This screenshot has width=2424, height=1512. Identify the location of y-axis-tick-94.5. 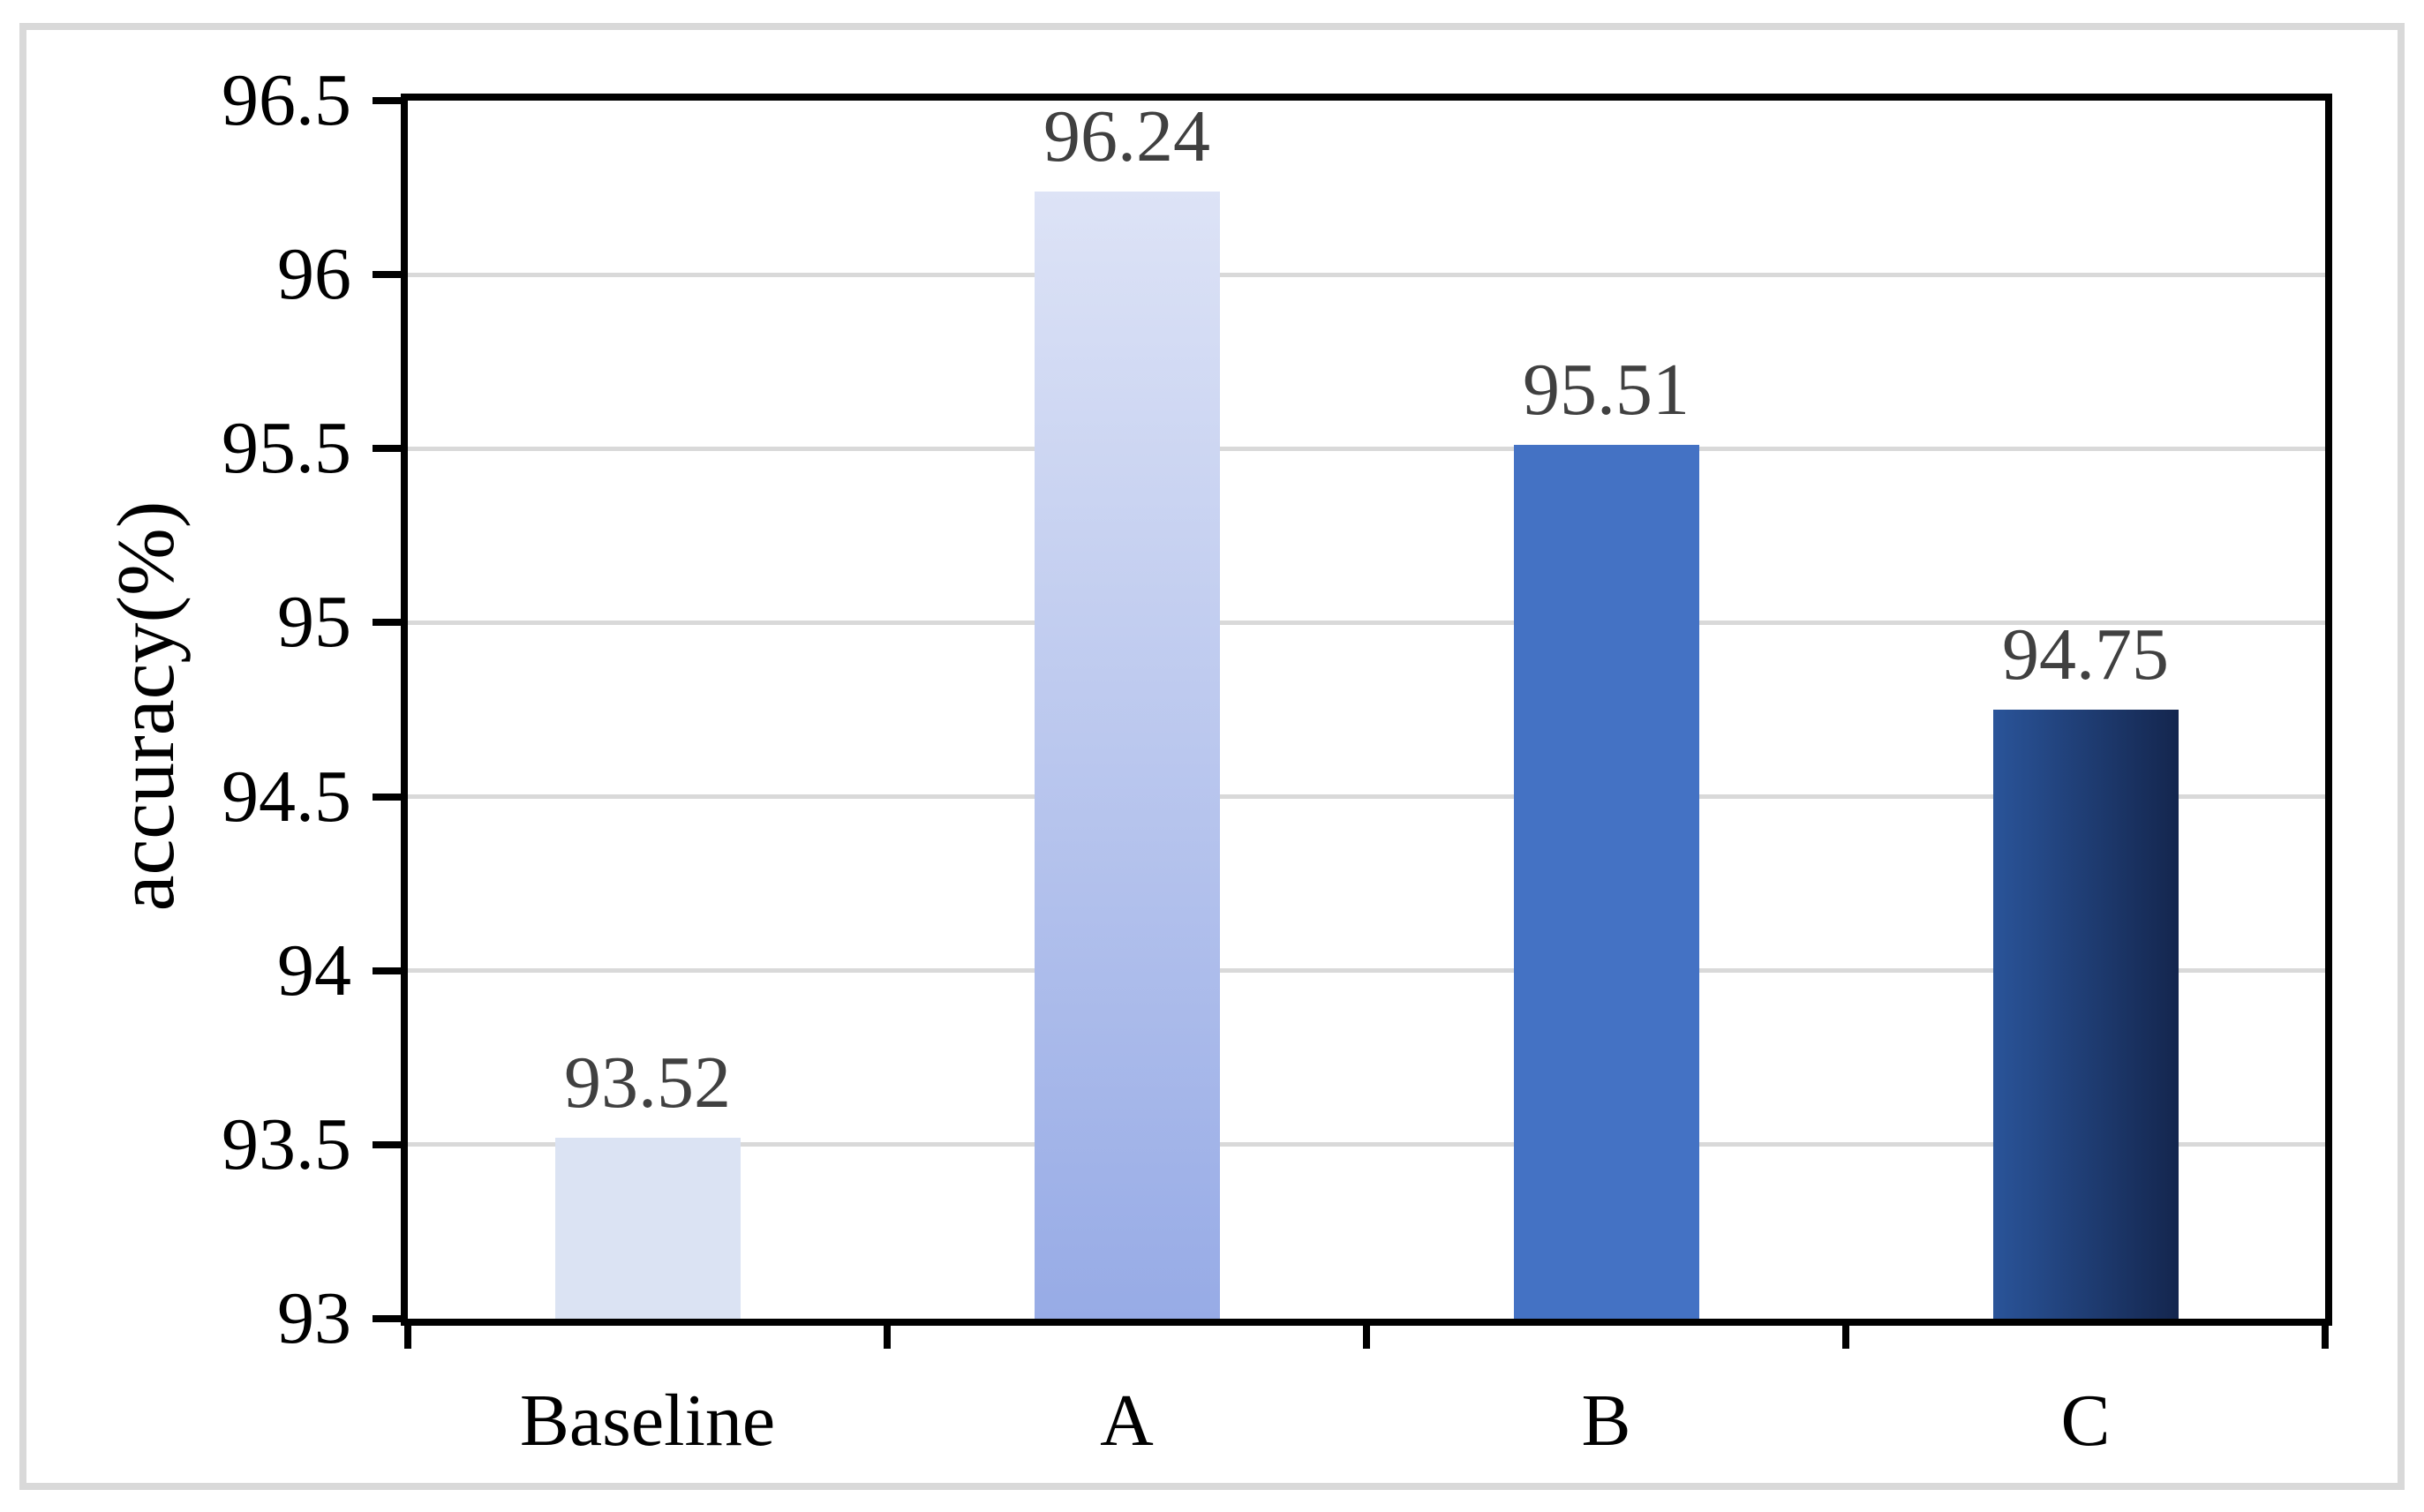
(388, 797).